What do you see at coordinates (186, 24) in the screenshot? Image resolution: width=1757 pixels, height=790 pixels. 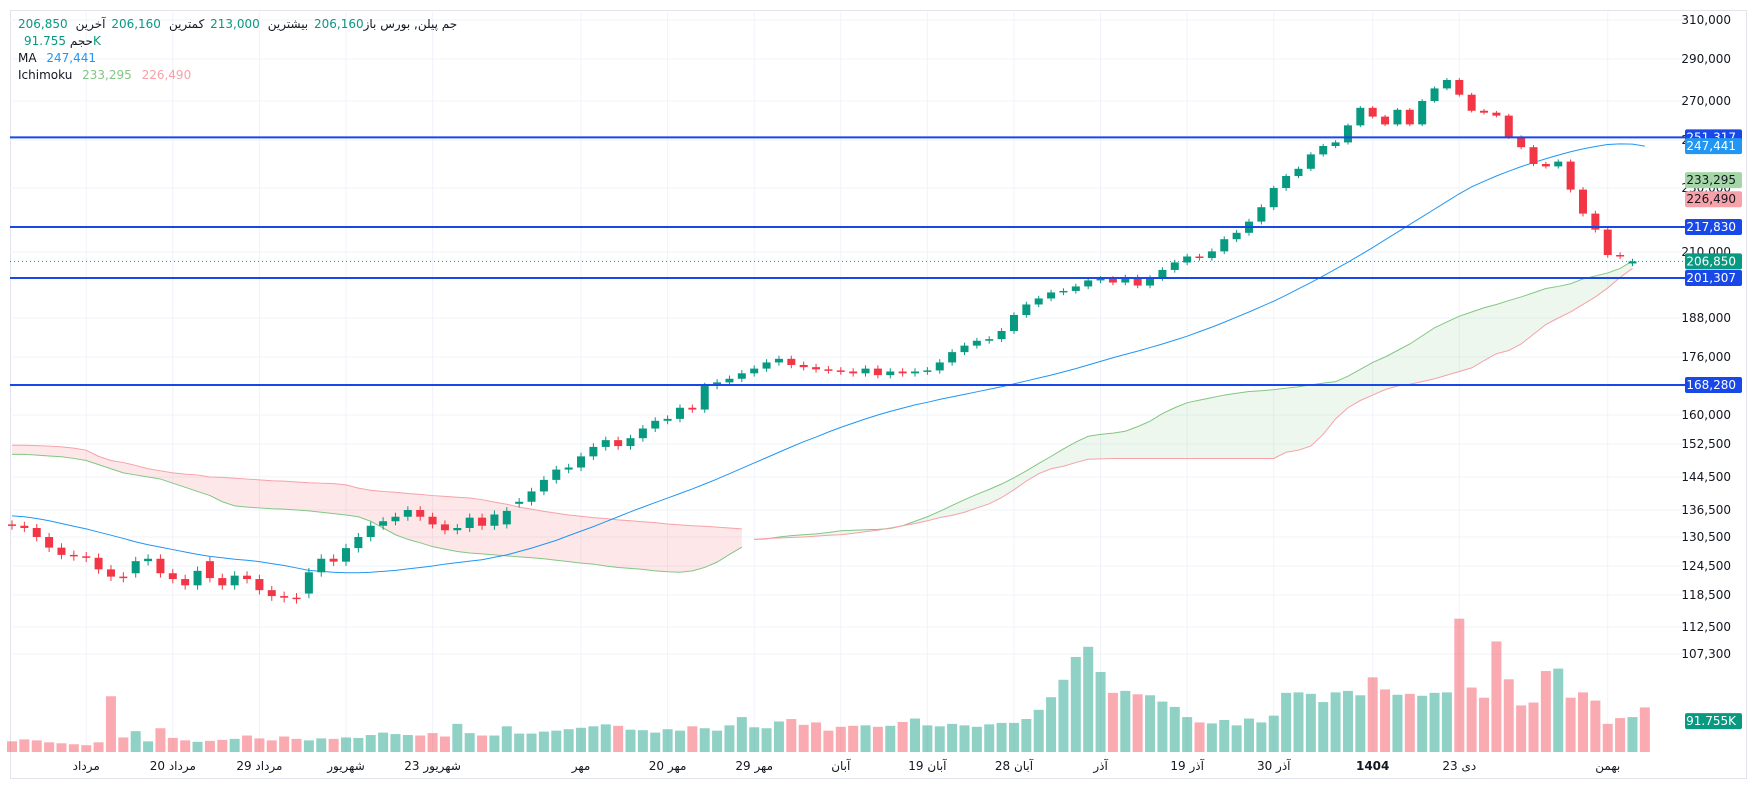 I see `legend-low-label: کمترین` at bounding box center [186, 24].